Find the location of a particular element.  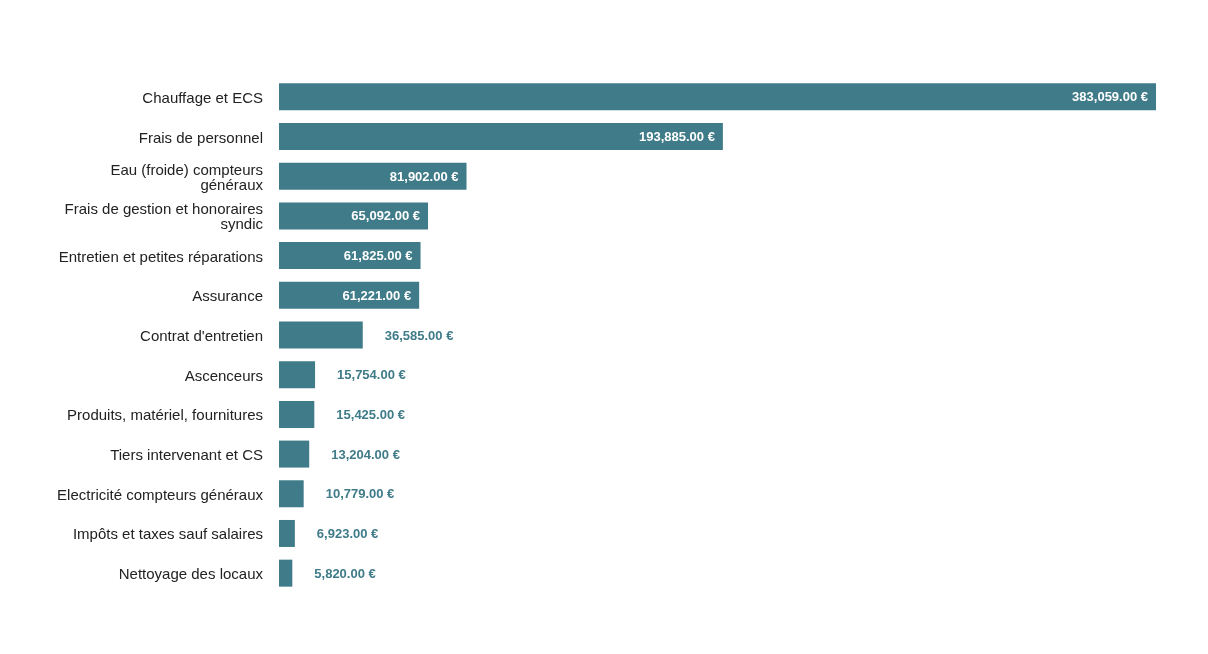

y-tick-label: Contrat d'entretien is located at coordinates (201, 335).